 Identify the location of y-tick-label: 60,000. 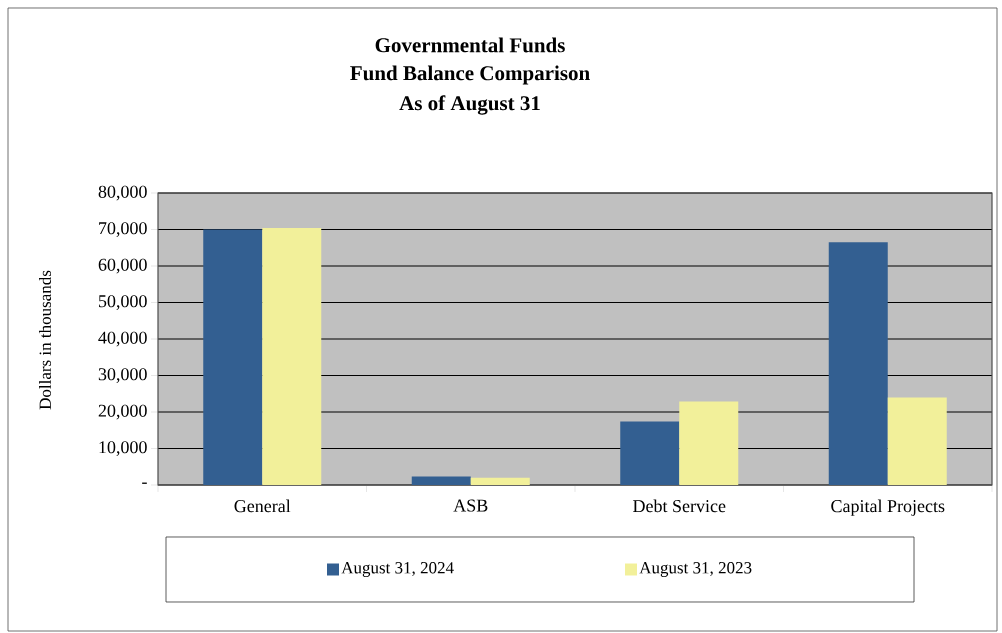
(122, 266).